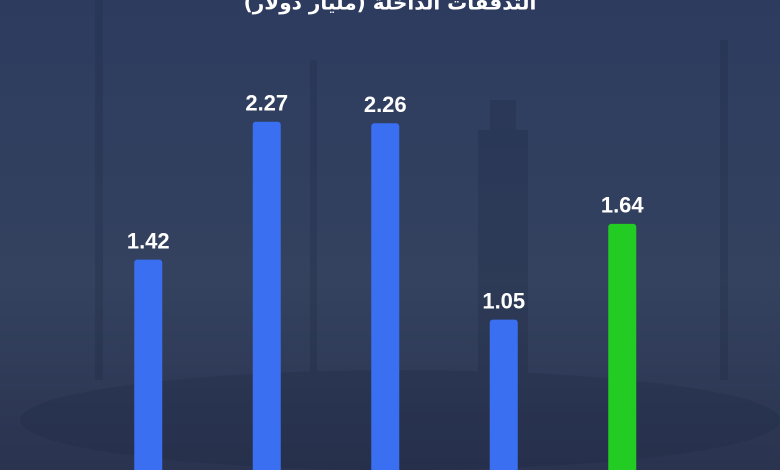  What do you see at coordinates (503, 300) in the screenshot?
I see `data-label: 1.05` at bounding box center [503, 300].